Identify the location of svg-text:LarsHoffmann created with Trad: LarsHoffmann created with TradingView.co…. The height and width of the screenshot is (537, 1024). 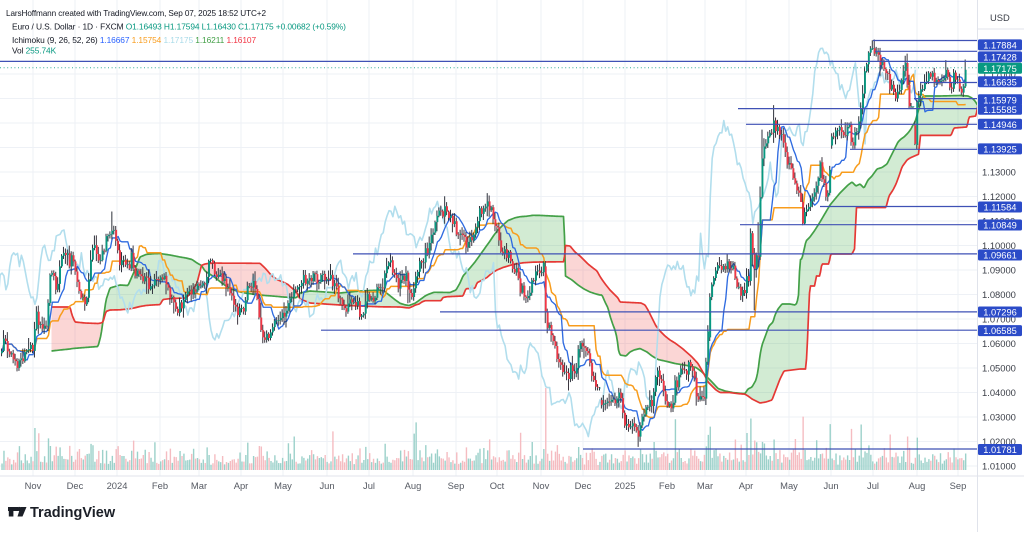
(136, 13).